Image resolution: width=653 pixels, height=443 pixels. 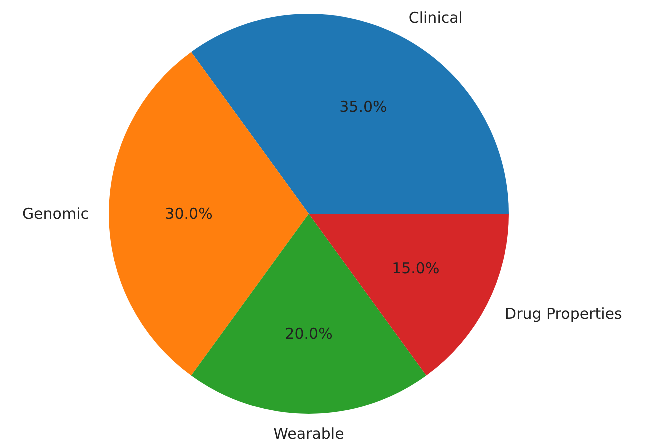 What do you see at coordinates (564, 313) in the screenshot?
I see `slice-label: Drug Properties` at bounding box center [564, 313].